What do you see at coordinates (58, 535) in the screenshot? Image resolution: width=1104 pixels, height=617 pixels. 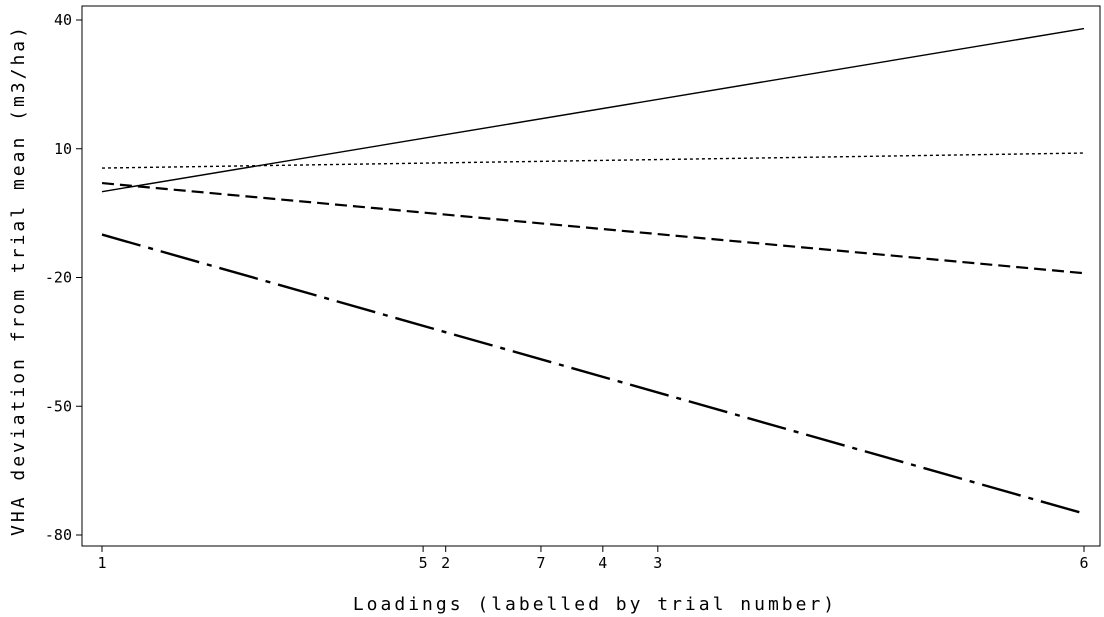 I see `y-tick-label: -80` at bounding box center [58, 535].